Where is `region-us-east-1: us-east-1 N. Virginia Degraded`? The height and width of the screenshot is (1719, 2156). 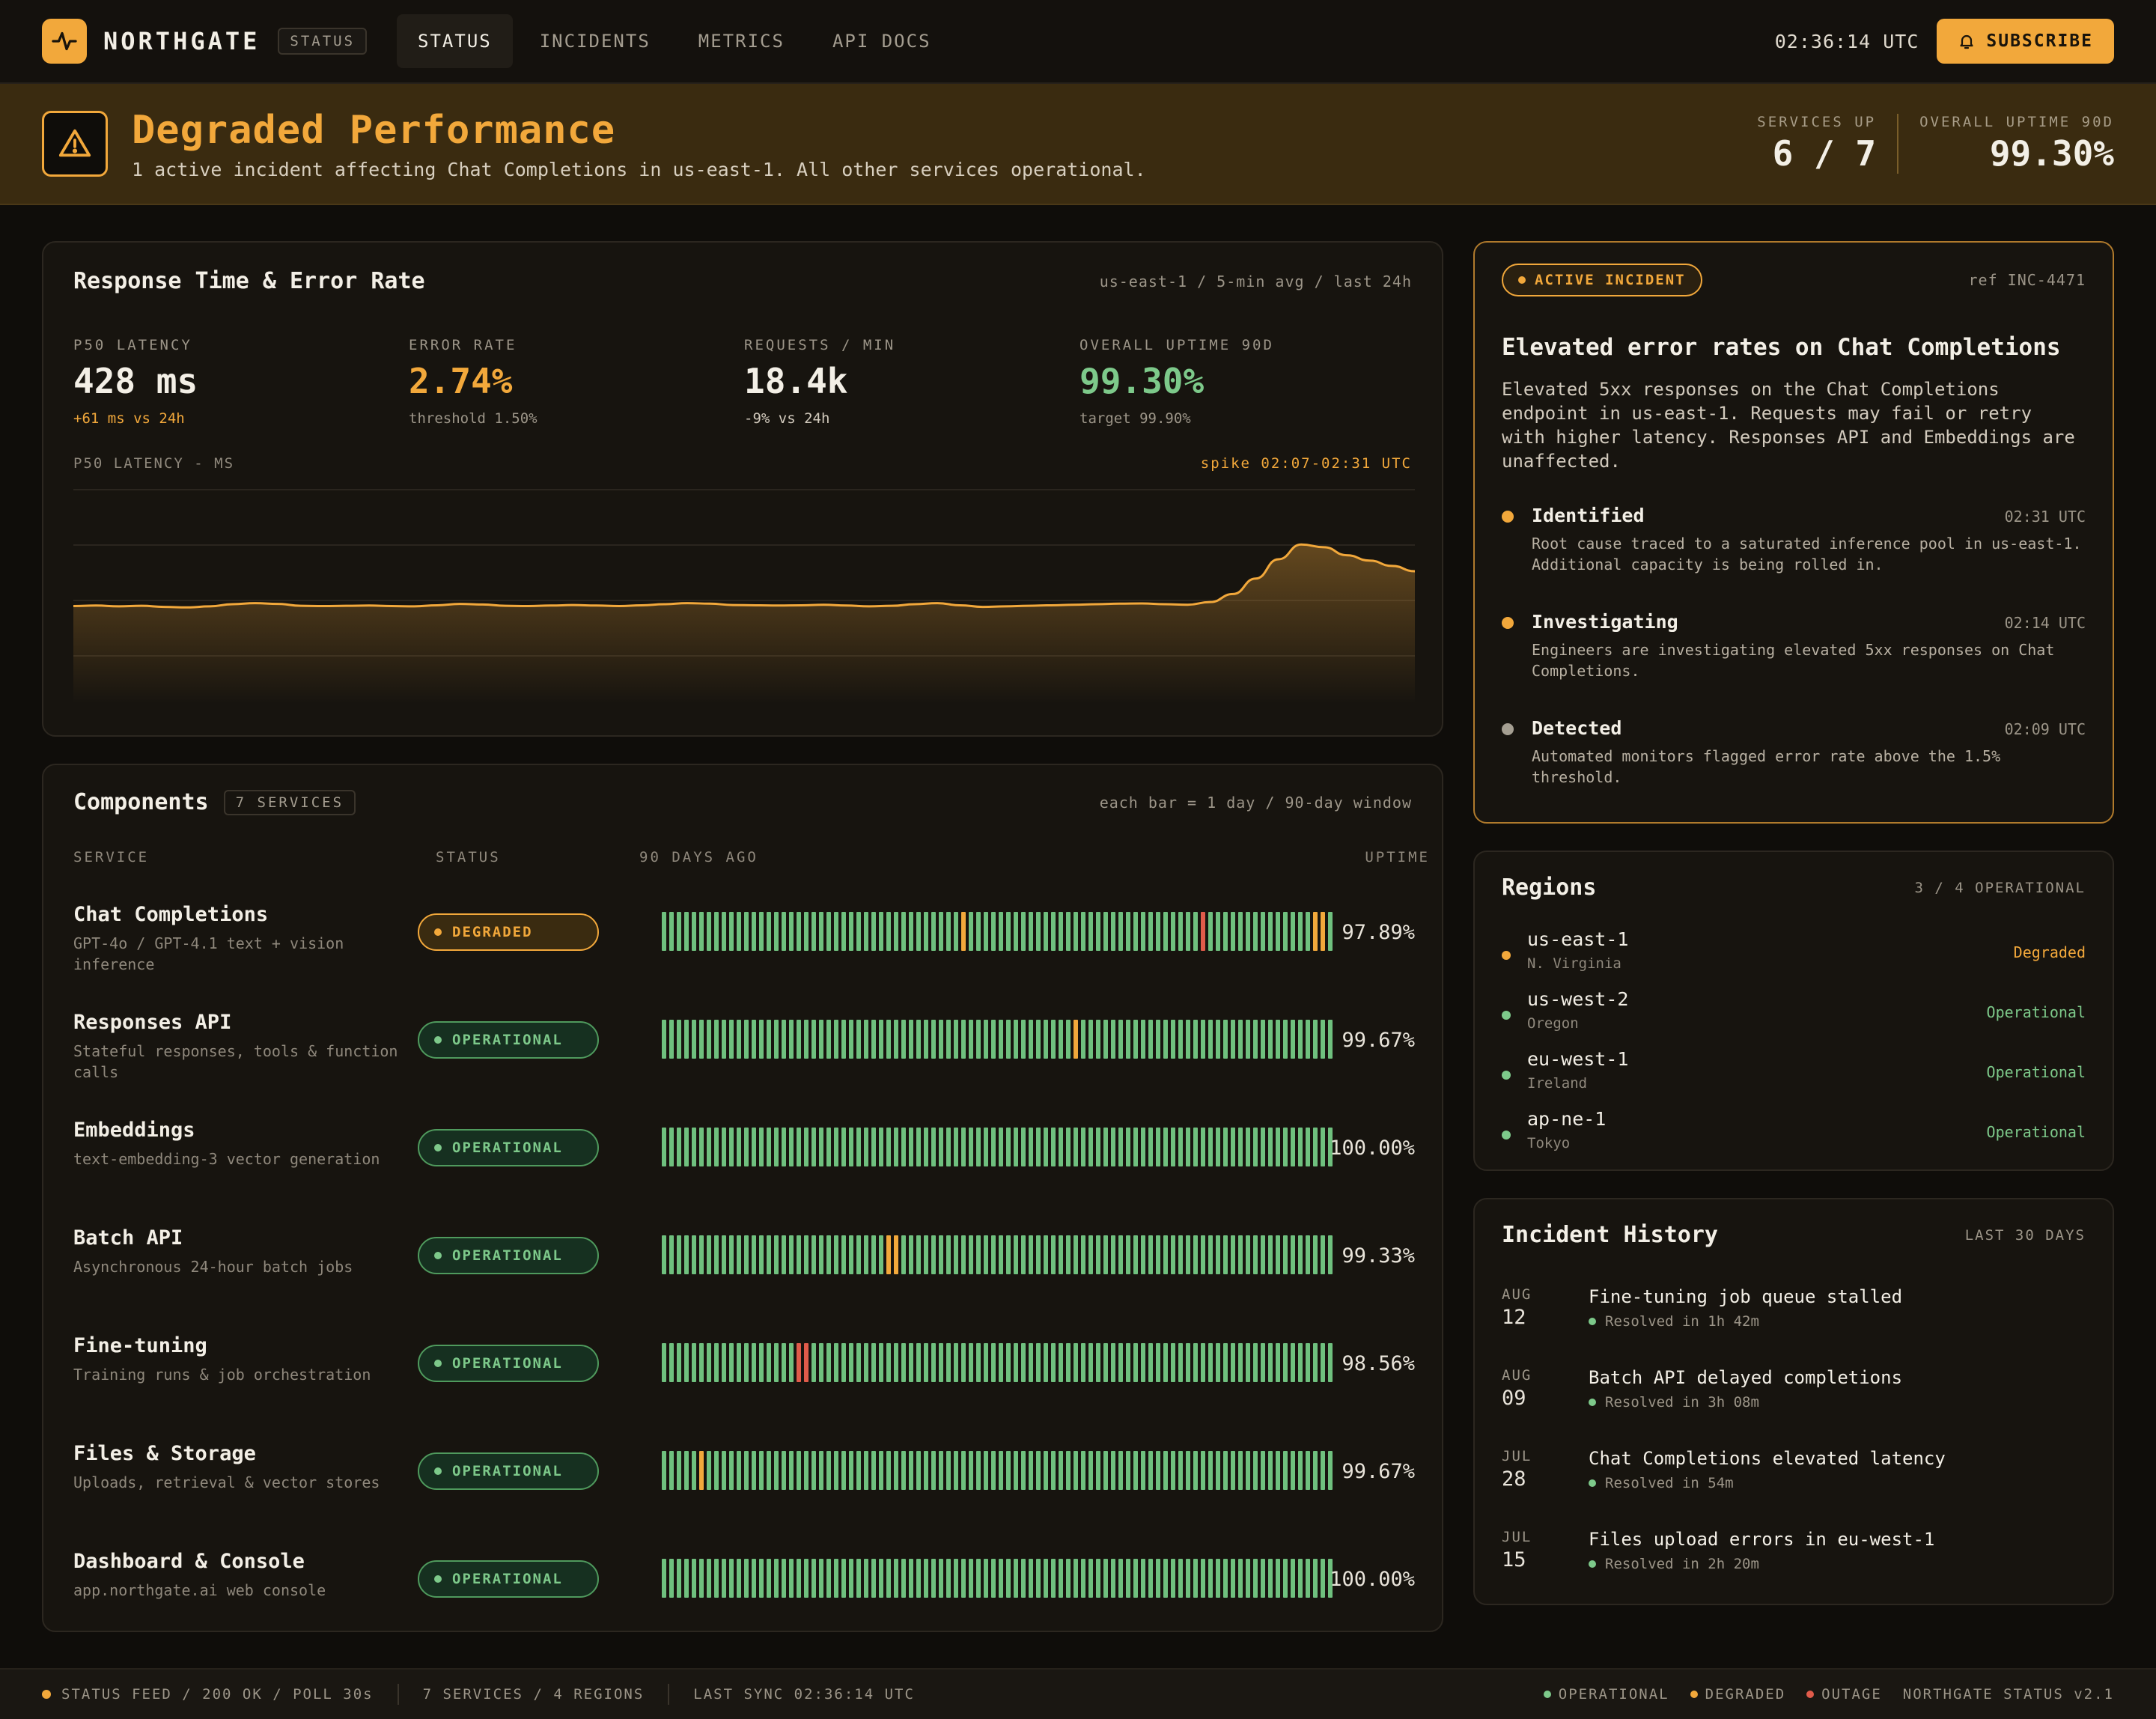
region-us-east-1: us-east-1 N. Virginia Degraded is located at coordinates (1794, 955).